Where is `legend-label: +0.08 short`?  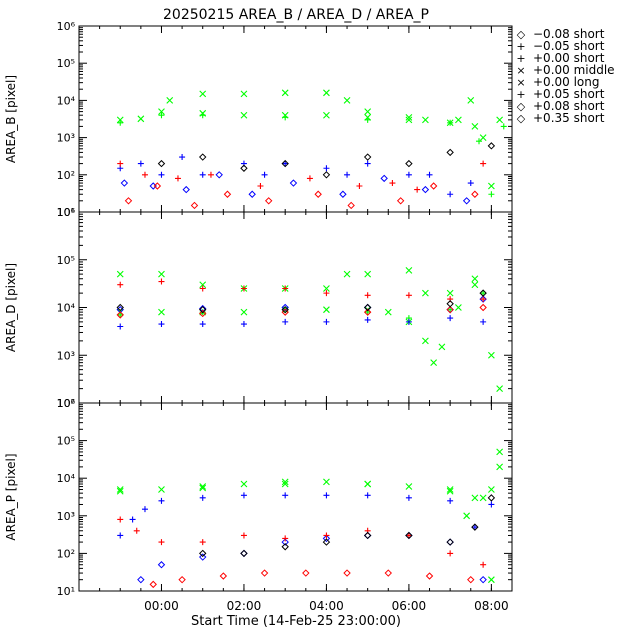
legend-label: +0.08 short is located at coordinates (569, 106).